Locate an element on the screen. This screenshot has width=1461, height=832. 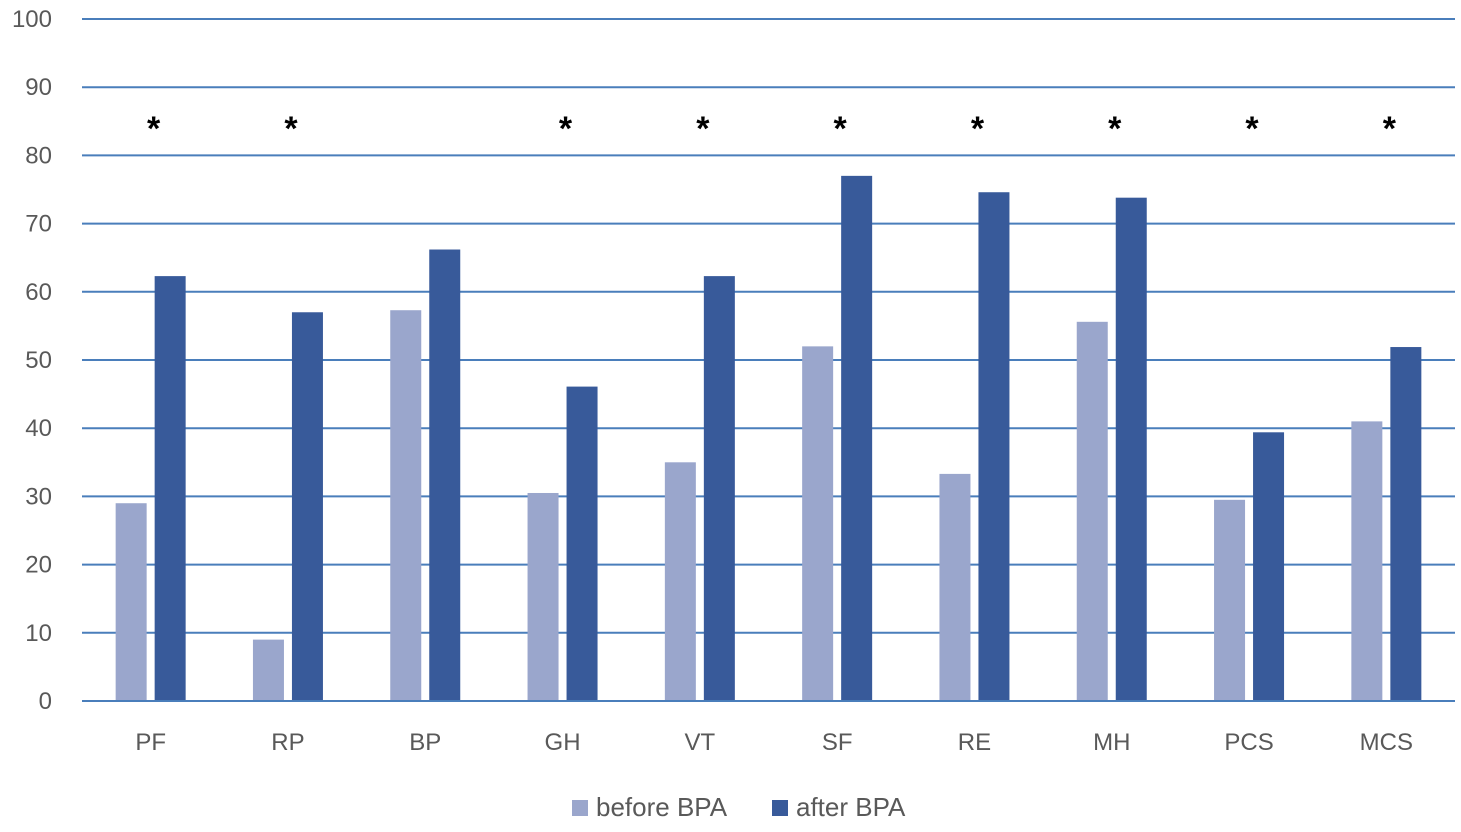
bar-after-re is located at coordinates (994, 446).